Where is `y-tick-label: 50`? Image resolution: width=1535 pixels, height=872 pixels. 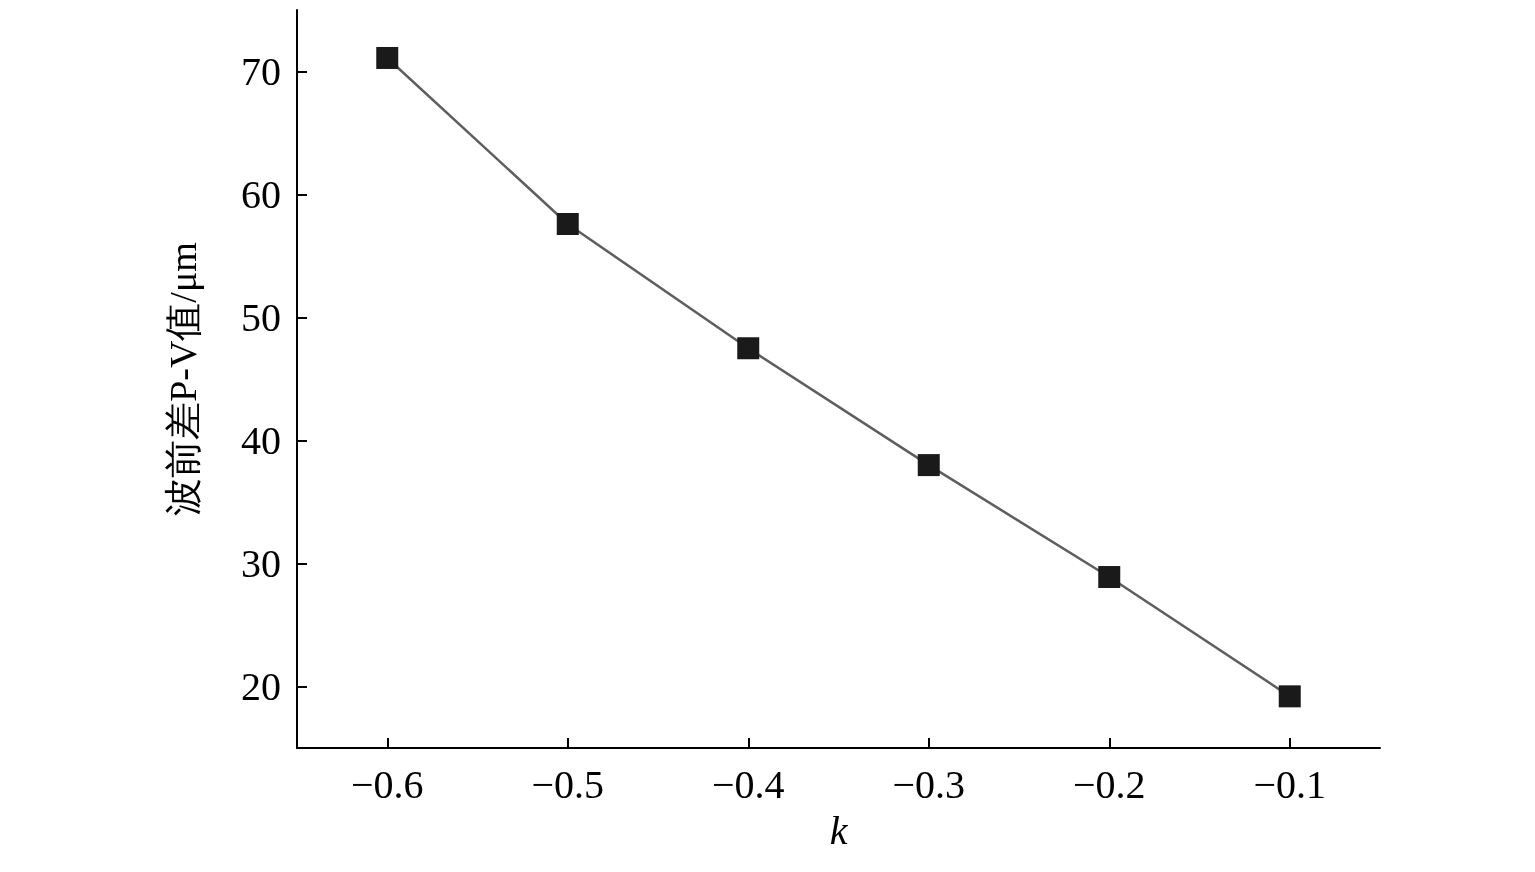
y-tick-label: 50 is located at coordinates (261, 317).